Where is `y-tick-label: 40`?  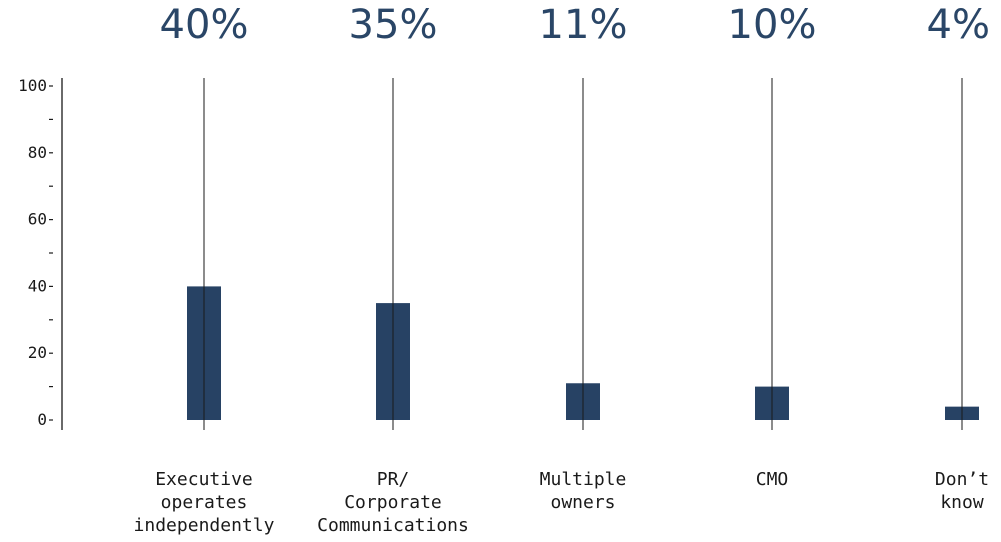 y-tick-label: 40 is located at coordinates (37, 285).